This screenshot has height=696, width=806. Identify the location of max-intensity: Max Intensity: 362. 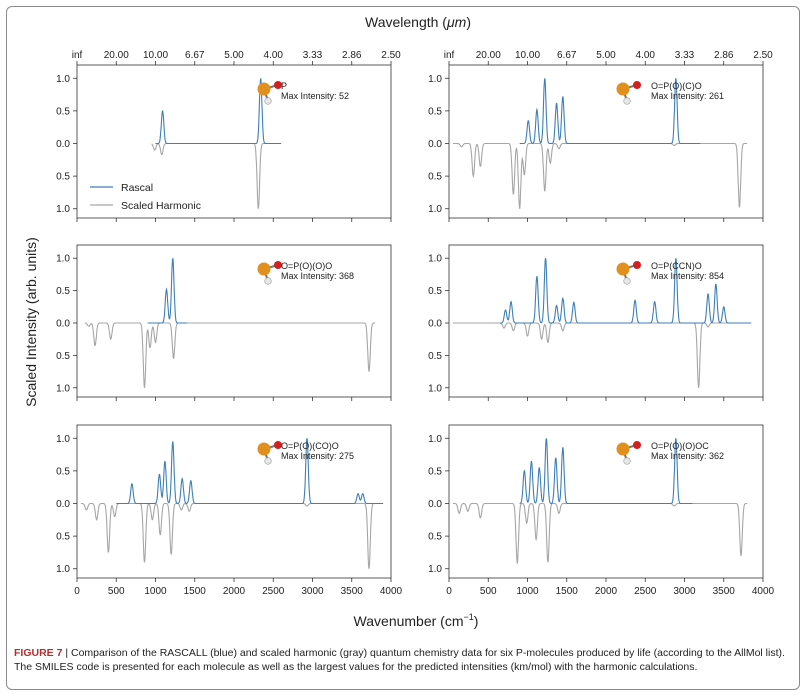
(687, 456).